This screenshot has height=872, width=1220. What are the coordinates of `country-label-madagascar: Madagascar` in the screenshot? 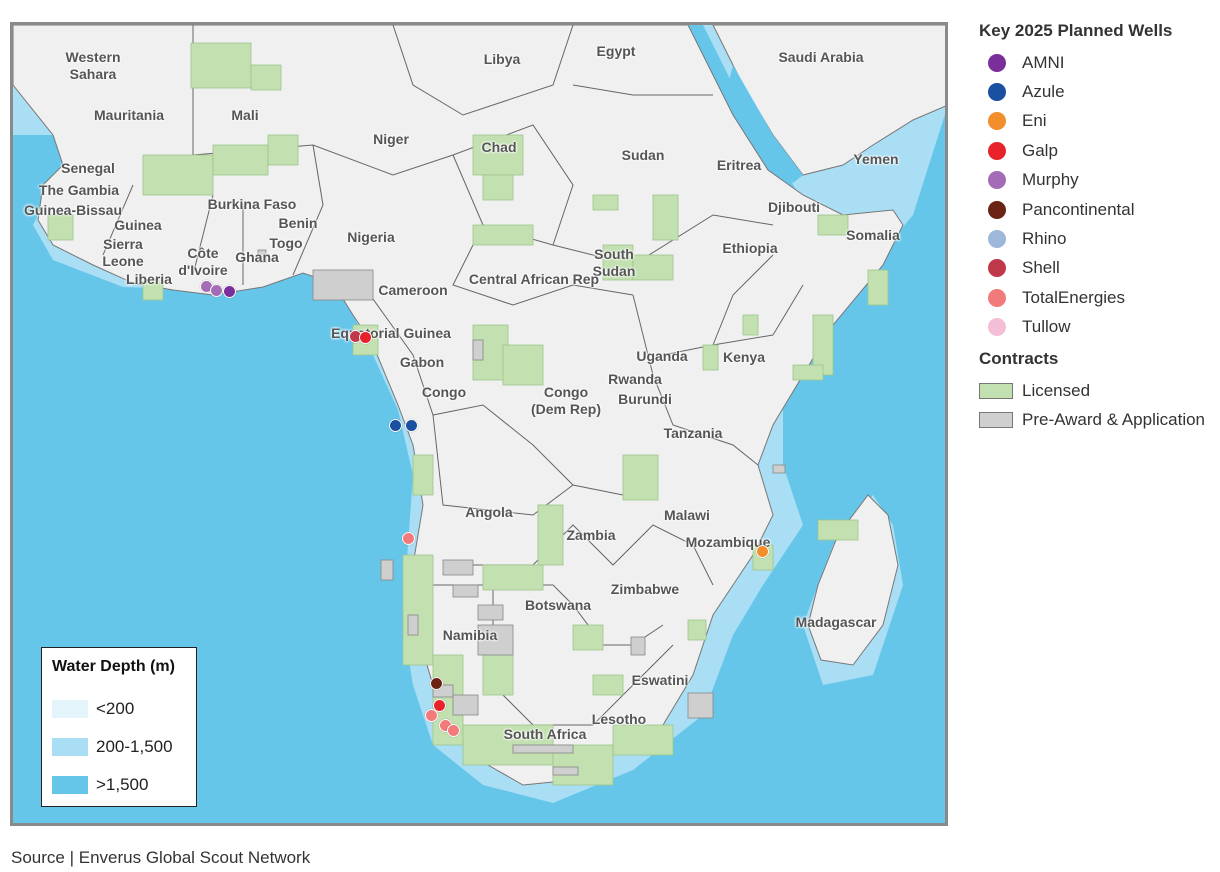 It's located at (836, 622).